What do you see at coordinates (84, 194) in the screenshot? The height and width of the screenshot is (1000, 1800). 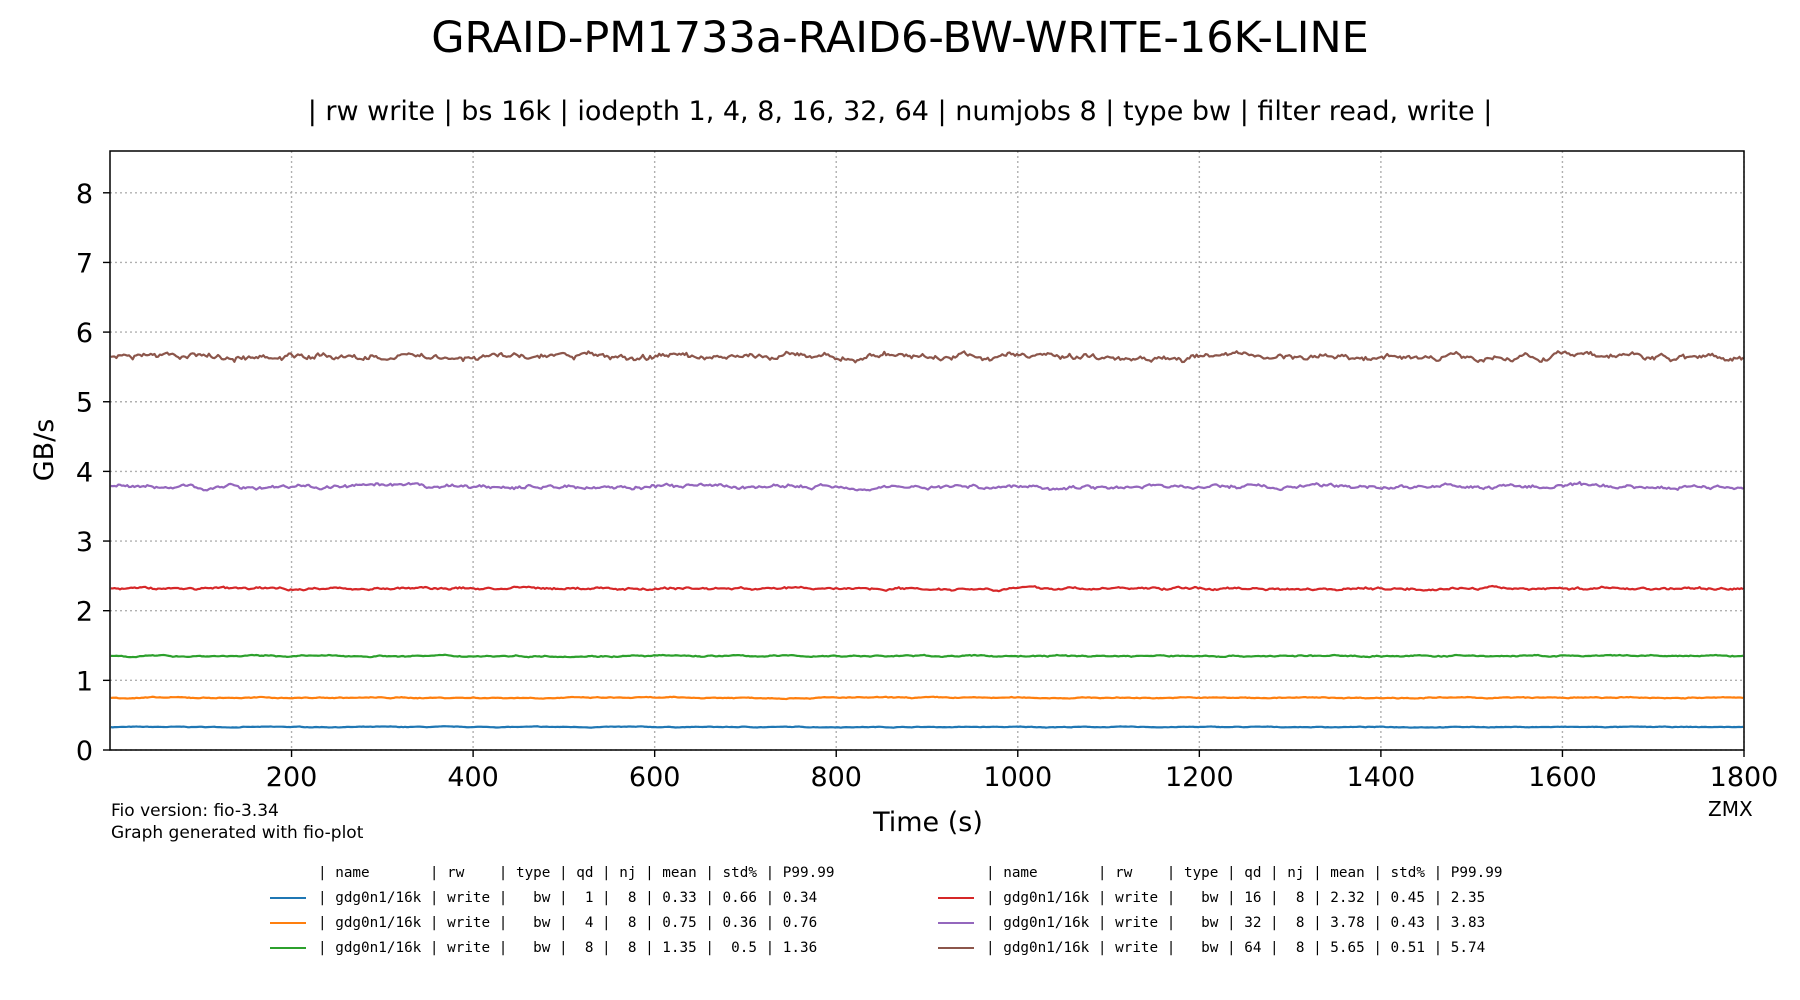 I see `y-tick-label: 8` at bounding box center [84, 194].